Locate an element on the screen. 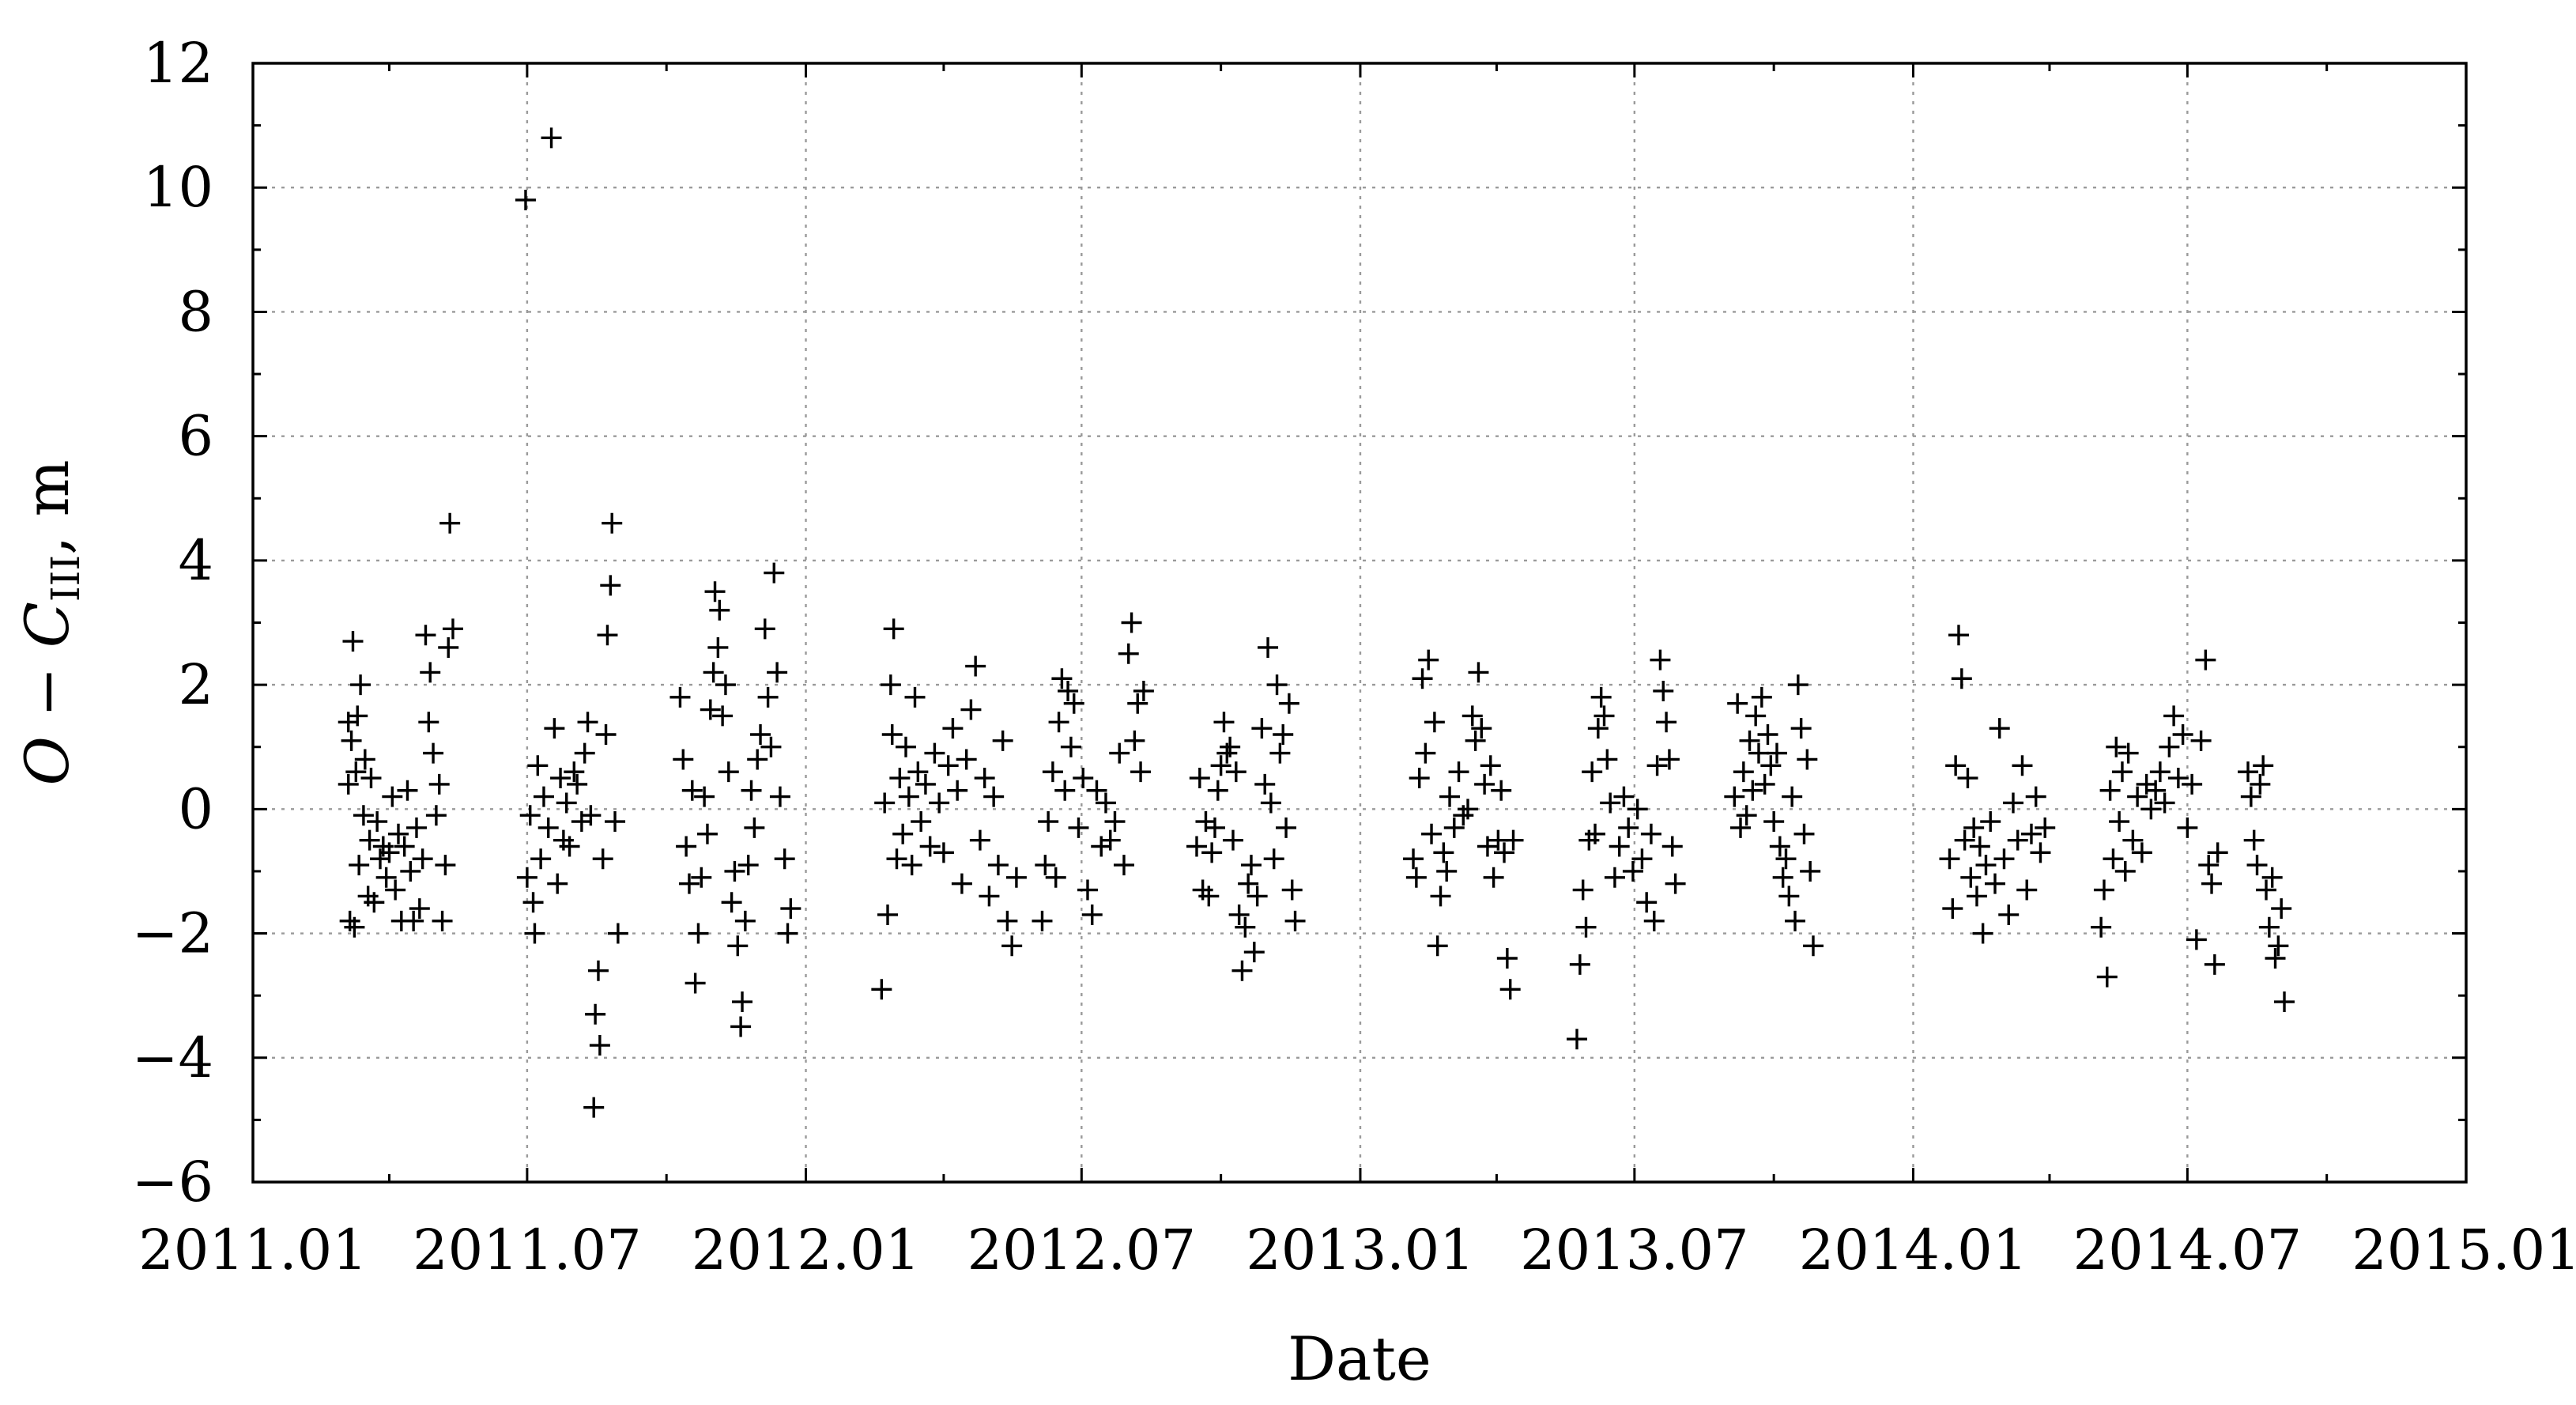  x-tick-label: 2015.01 is located at coordinates (2464, 1250).